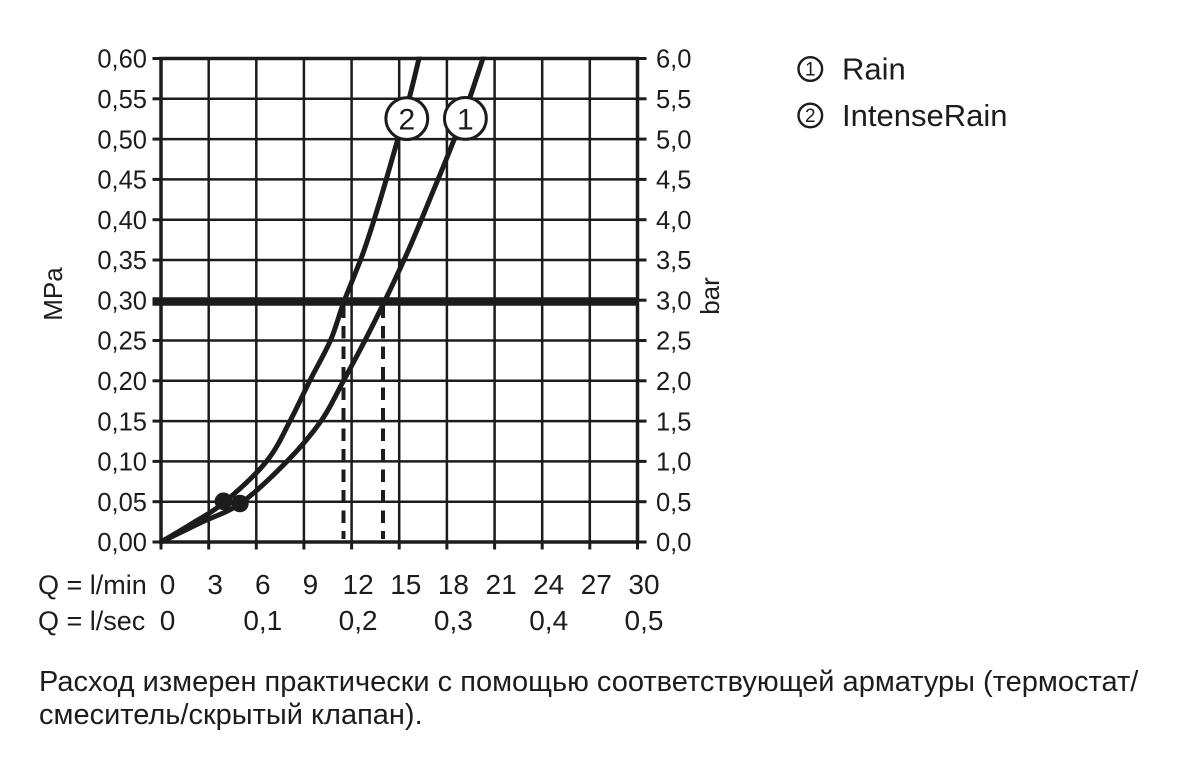 The image size is (1200, 765). Describe the element at coordinates (673, 261) in the screenshot. I see `svg-text: 3,5` at that location.